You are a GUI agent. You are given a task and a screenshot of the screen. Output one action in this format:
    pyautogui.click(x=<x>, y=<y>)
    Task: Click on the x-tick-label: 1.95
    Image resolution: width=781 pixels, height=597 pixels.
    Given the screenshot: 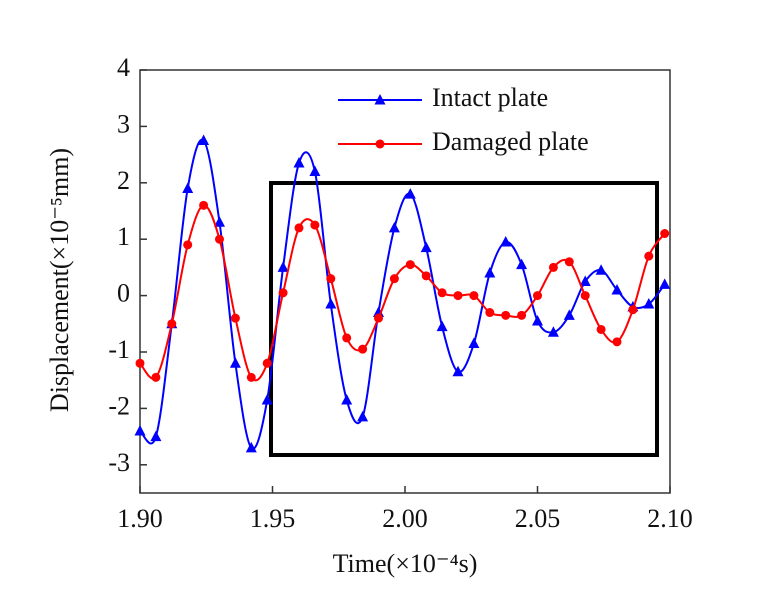 What is the action you would take?
    pyautogui.click(x=273, y=518)
    